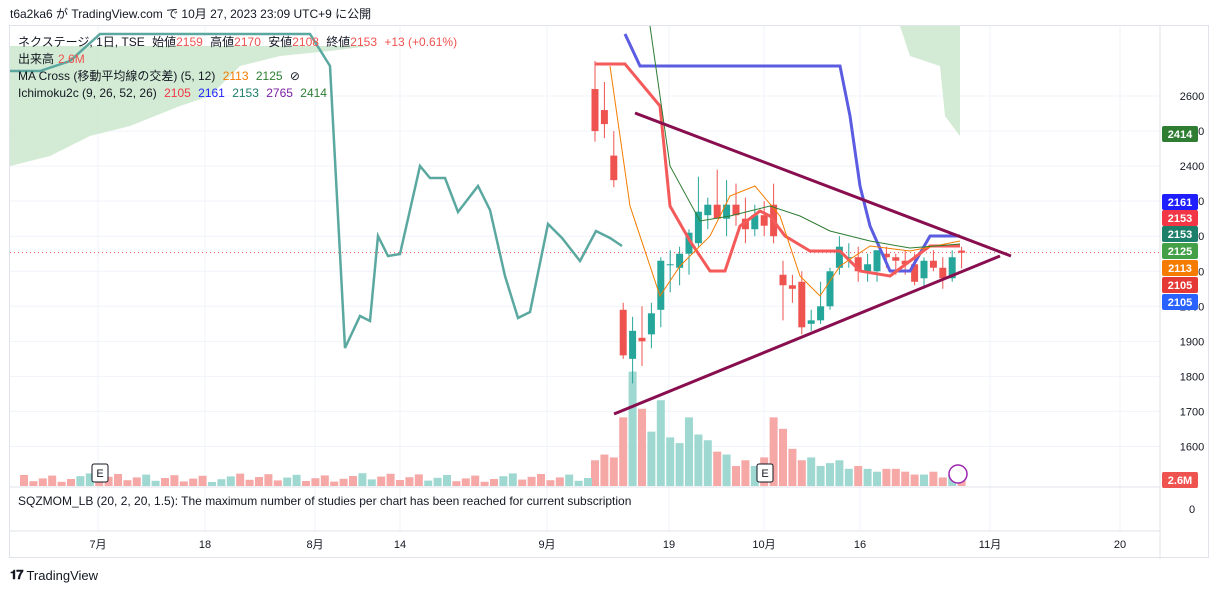 The height and width of the screenshot is (593, 1219). I want to click on tradingview-logo: 𝟏𝟕 TradingView, so click(54, 575).